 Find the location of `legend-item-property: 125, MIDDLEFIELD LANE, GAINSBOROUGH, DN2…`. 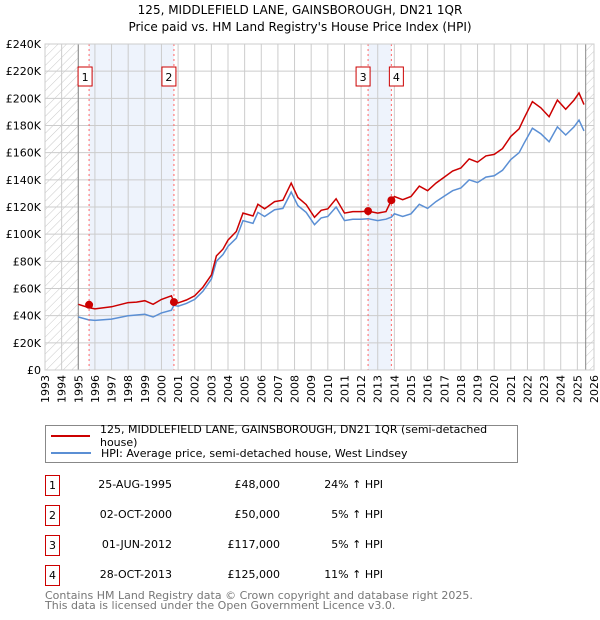

legend-item-property: 125, MIDDLEFIELD LANE, GAINSBOROUGH, DN2… is located at coordinates (281, 436).